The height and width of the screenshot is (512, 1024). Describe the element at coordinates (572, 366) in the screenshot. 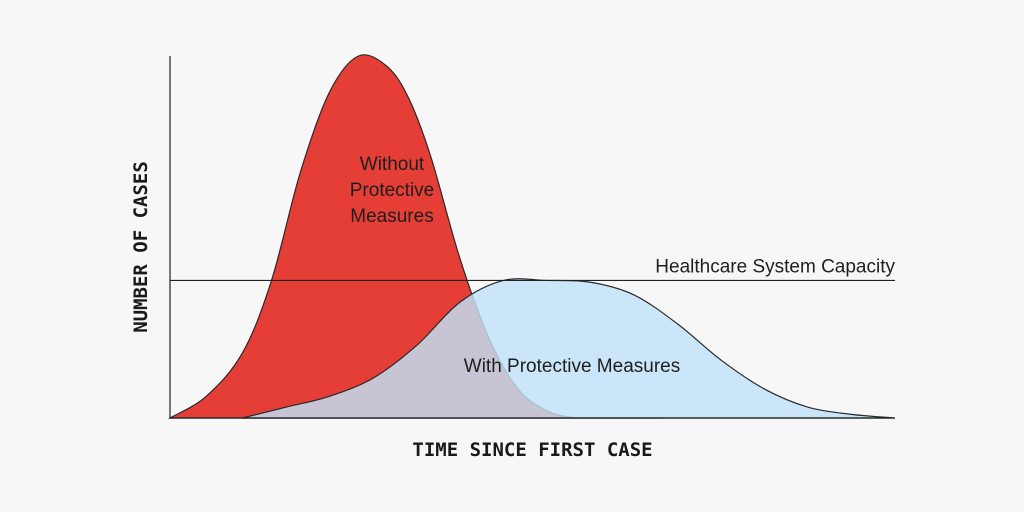

I see `series-label-with: With Protective Measures` at that location.